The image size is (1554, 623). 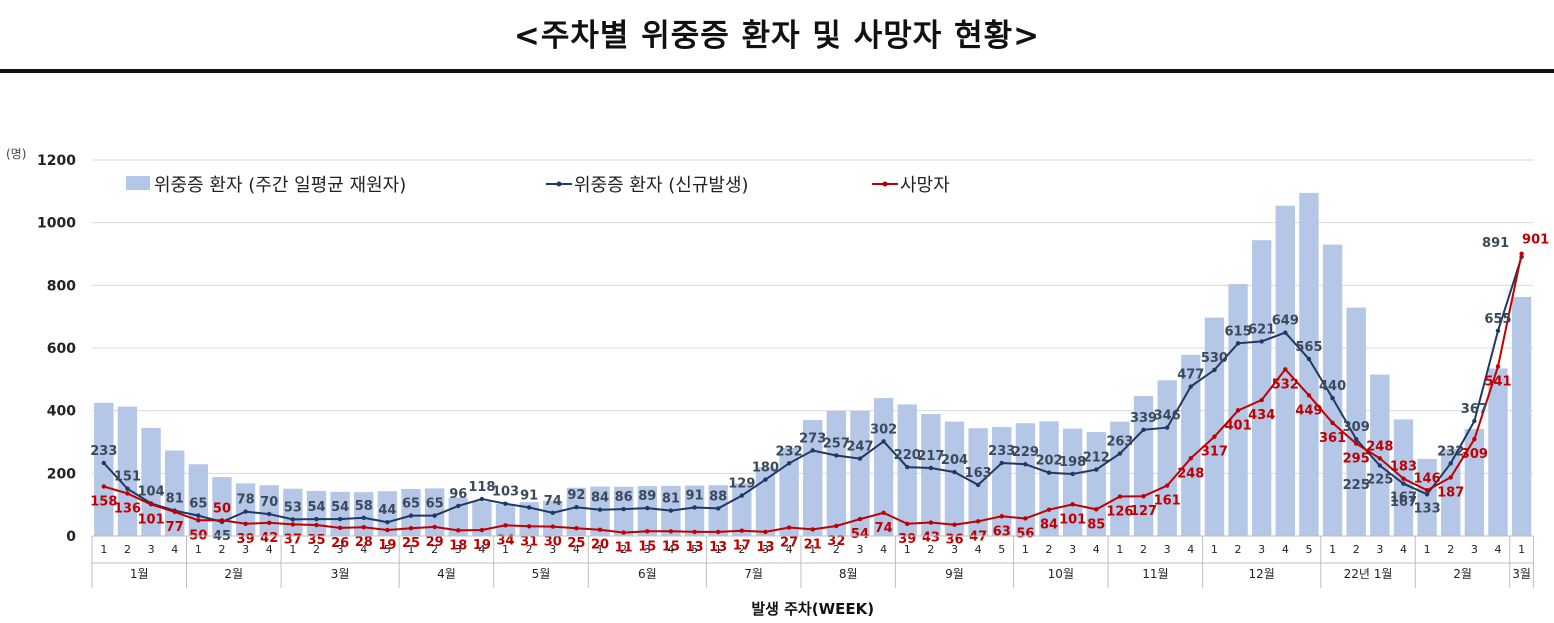 I want to click on deaths-label: 34, so click(x=505, y=540).